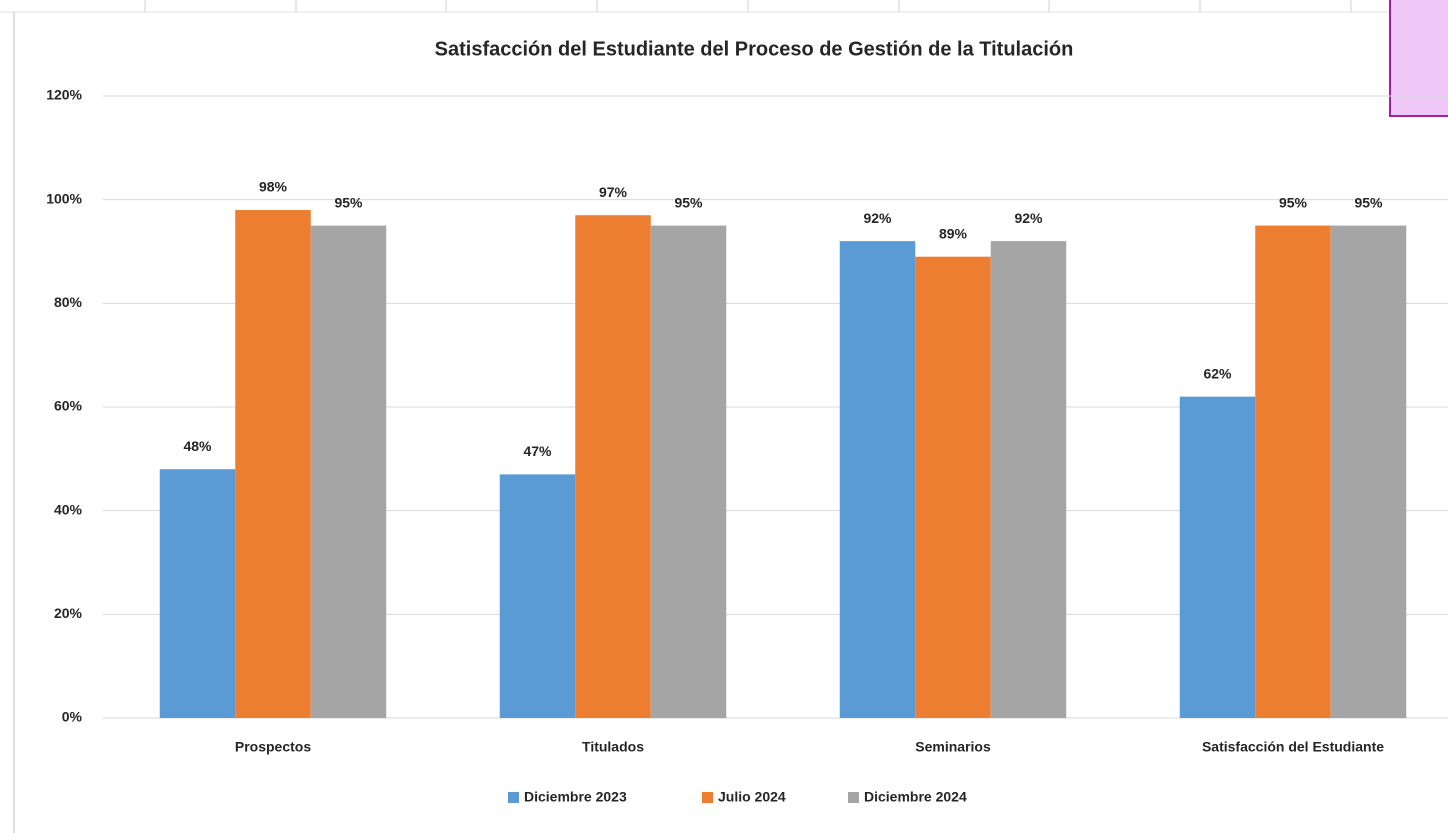 This screenshot has height=833, width=1448. Describe the element at coordinates (64, 95) in the screenshot. I see `y-tick-label: 120%` at that location.